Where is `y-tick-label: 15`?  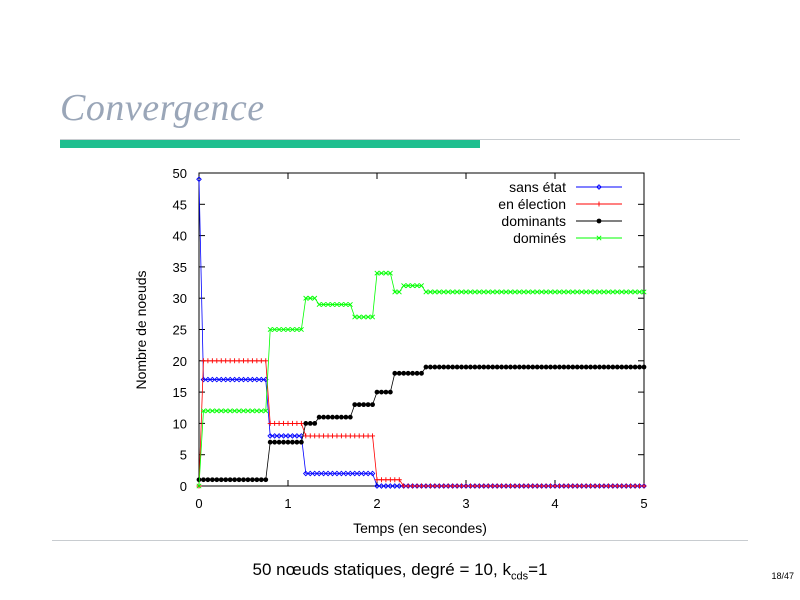
y-tick-label: 15 is located at coordinates (180, 392).